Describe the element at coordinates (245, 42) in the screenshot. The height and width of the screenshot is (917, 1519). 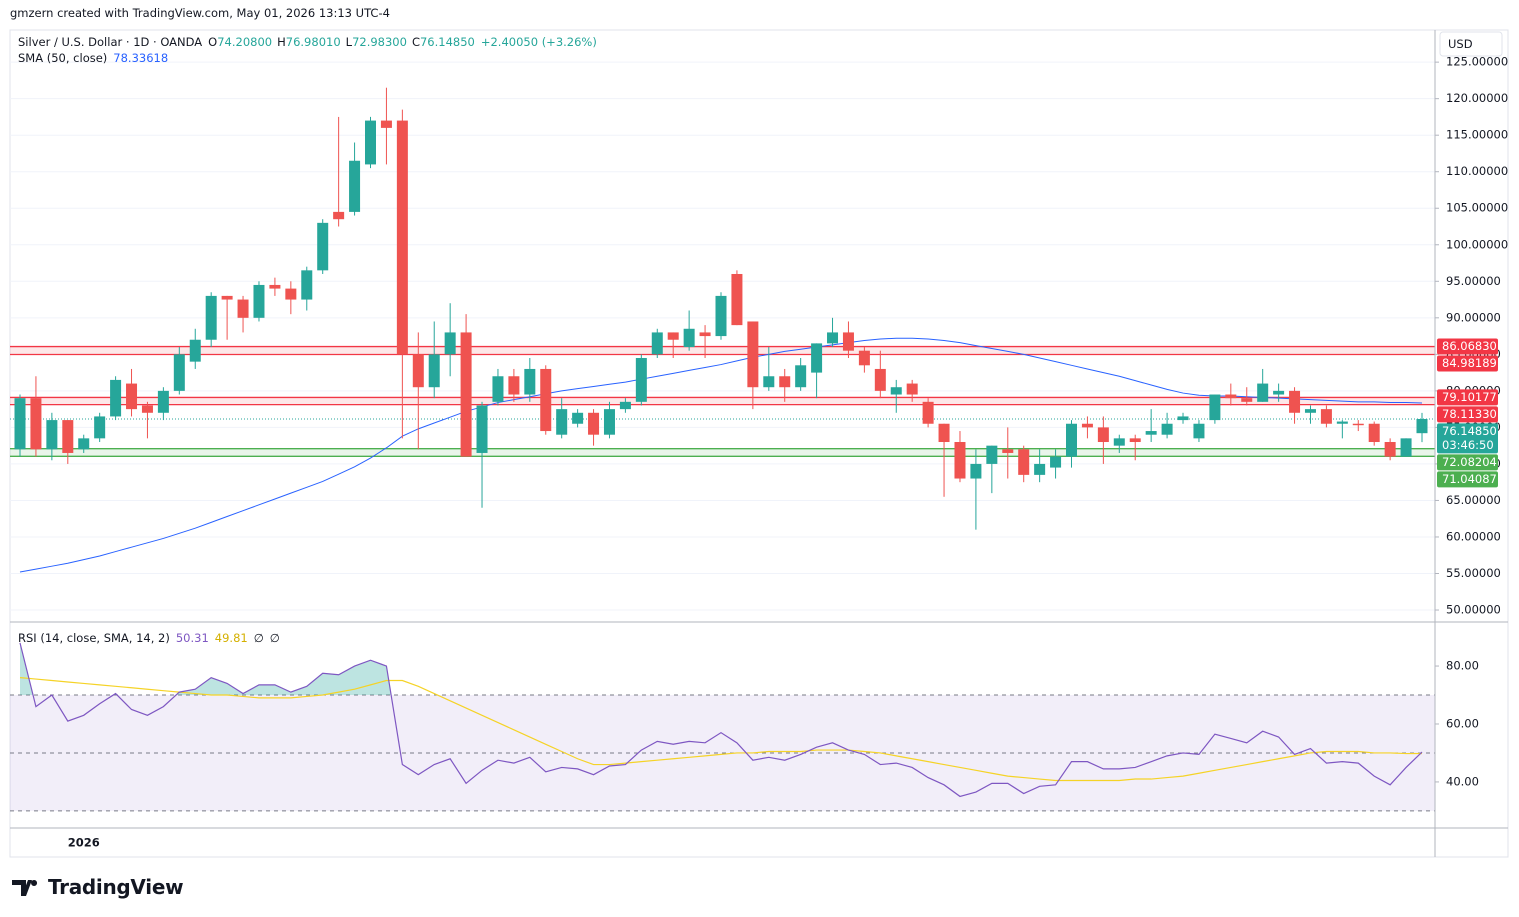
I see `ohlc-value: 74.20800` at that location.